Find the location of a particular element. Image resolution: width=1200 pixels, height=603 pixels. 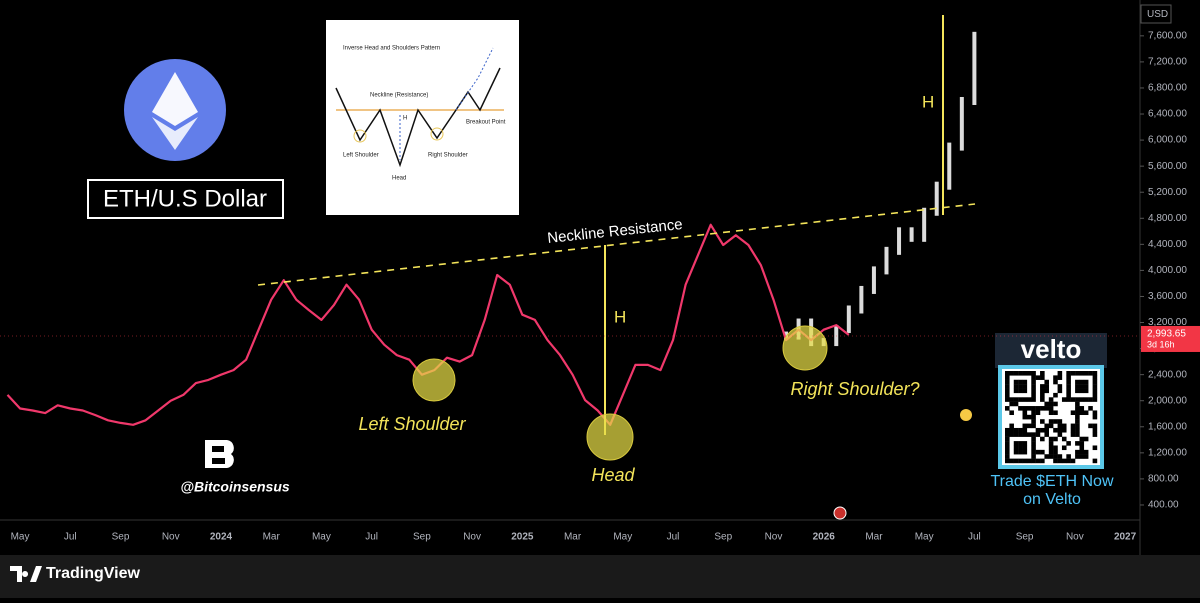

height-label: H is located at coordinates (620, 316).